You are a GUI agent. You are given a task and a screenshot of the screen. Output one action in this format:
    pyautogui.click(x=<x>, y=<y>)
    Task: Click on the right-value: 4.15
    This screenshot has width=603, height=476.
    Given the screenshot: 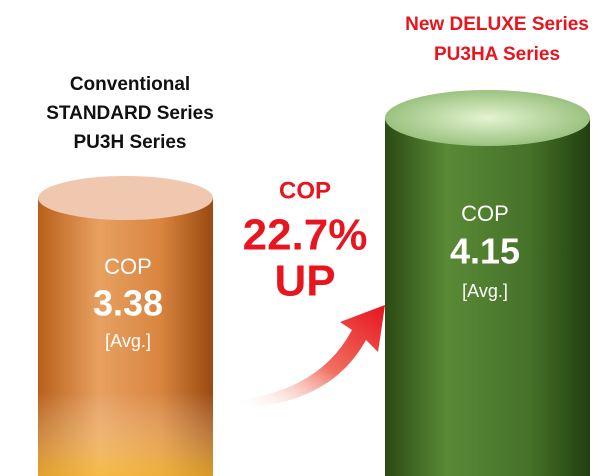 What is the action you would take?
    pyautogui.click(x=485, y=251)
    